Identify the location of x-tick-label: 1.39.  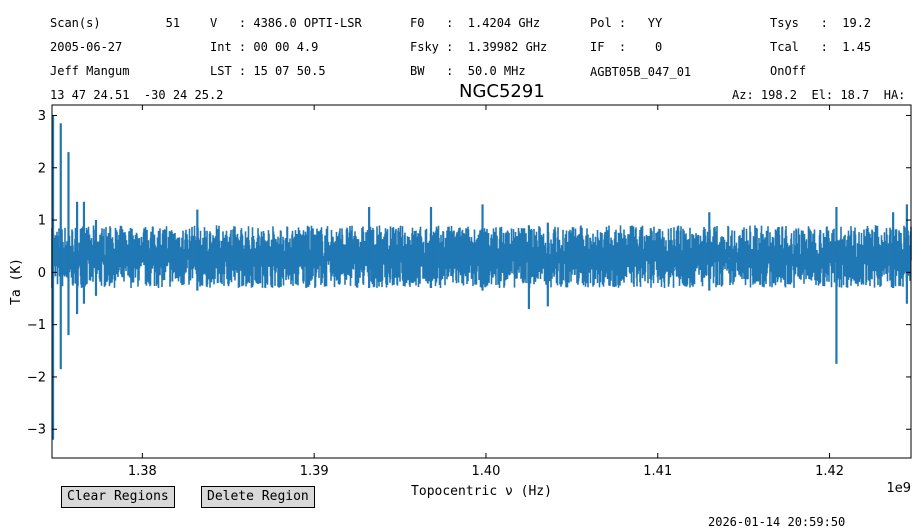
(314, 471).